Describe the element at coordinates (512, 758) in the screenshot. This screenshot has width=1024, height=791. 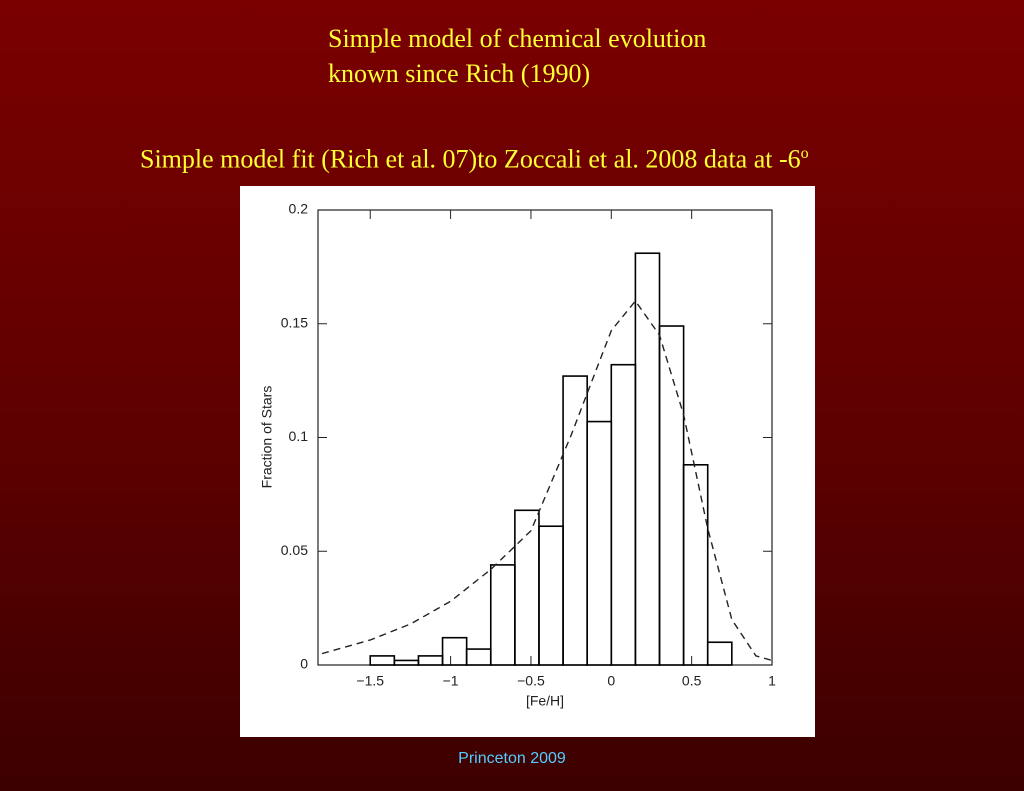
I see `footer: Princeton 2009` at that location.